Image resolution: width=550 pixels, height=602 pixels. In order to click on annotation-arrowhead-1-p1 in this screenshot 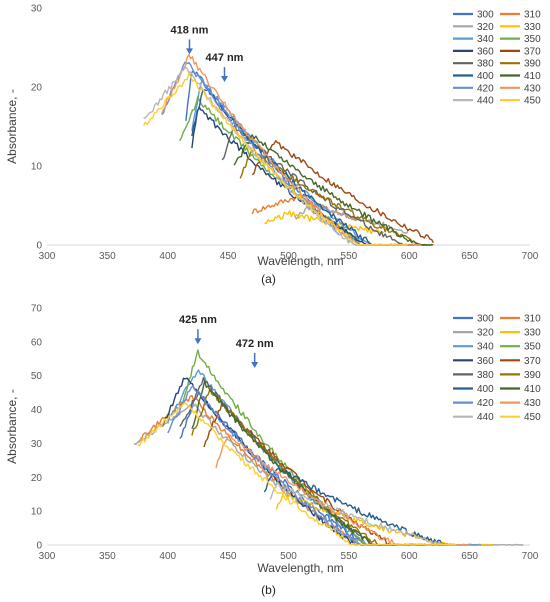, I will do `click(198, 341)`.